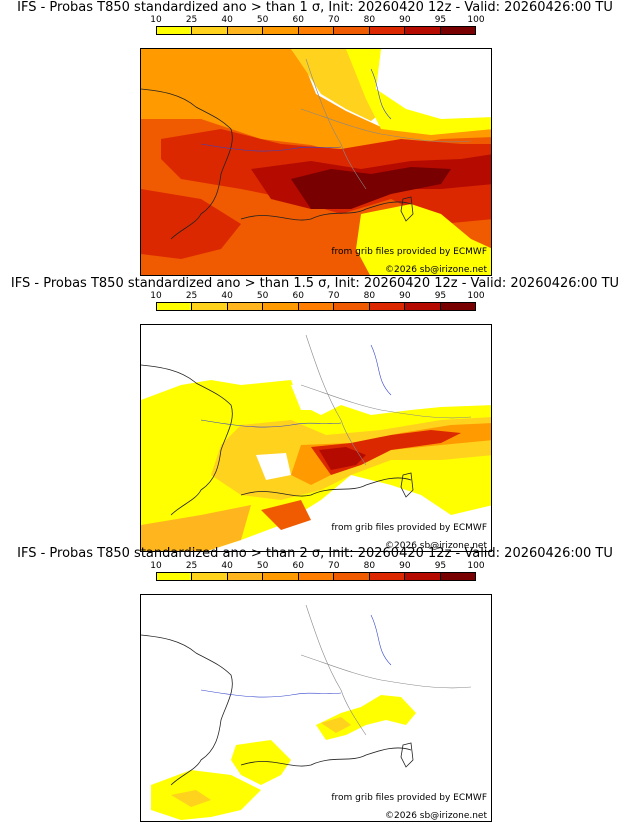 This screenshot has width=630, height=828. What do you see at coordinates (273, 466) in the screenshot?
I see `hole-white` at bounding box center [273, 466].